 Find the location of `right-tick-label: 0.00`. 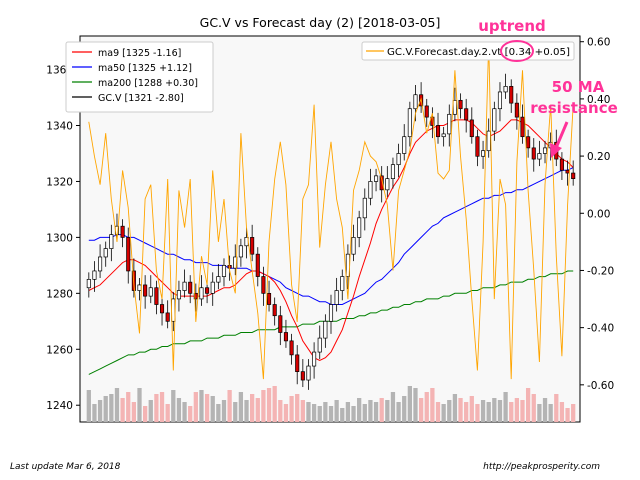

right-tick-label: 0.00 is located at coordinates (598, 214).